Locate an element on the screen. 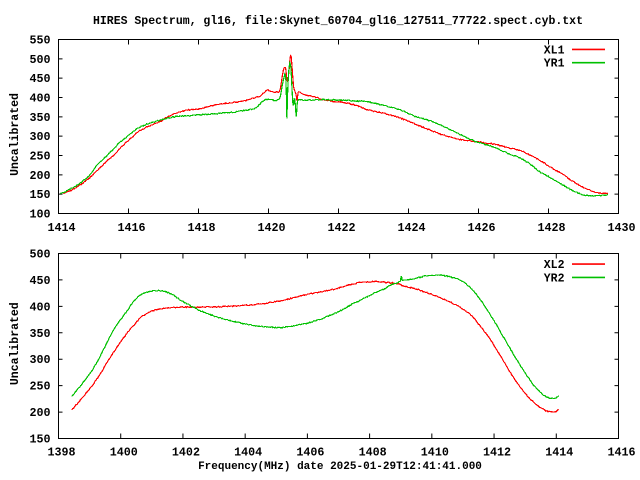 This screenshot has width=640, height=480. svg-text: 1406 is located at coordinates (310, 453).